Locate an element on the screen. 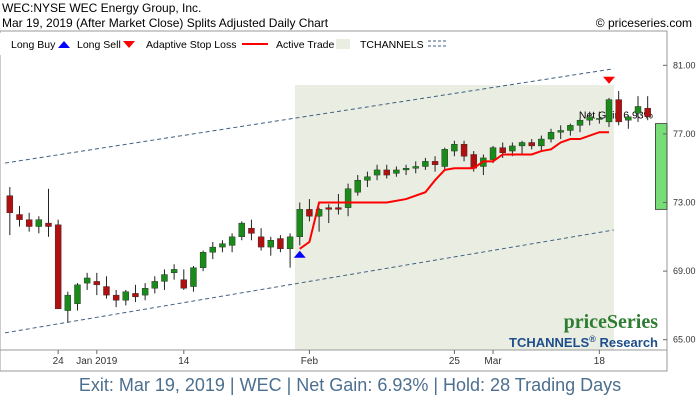 Image resolution: width=700 pixels, height=400 pixels. logo-product: TCHANNELS® Research is located at coordinates (583, 342).